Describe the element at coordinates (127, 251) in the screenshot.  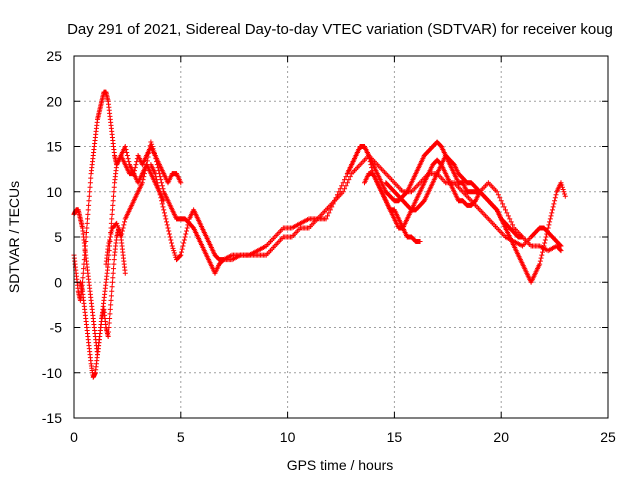
I see `series-sat-b` at that location.